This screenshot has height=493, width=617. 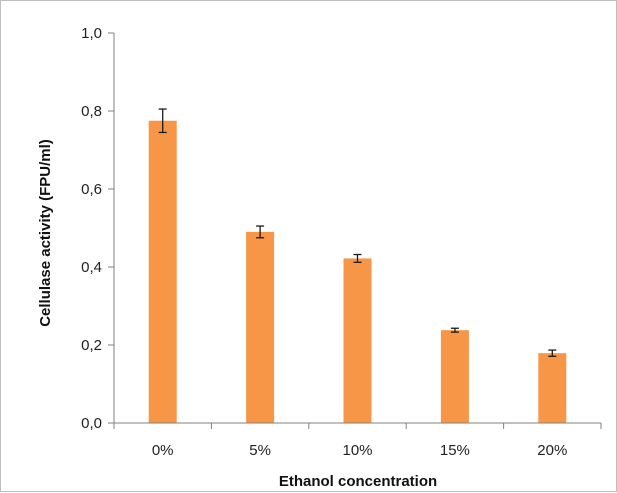 What do you see at coordinates (260, 450) in the screenshot?
I see `x-tick-label: 5%` at bounding box center [260, 450].